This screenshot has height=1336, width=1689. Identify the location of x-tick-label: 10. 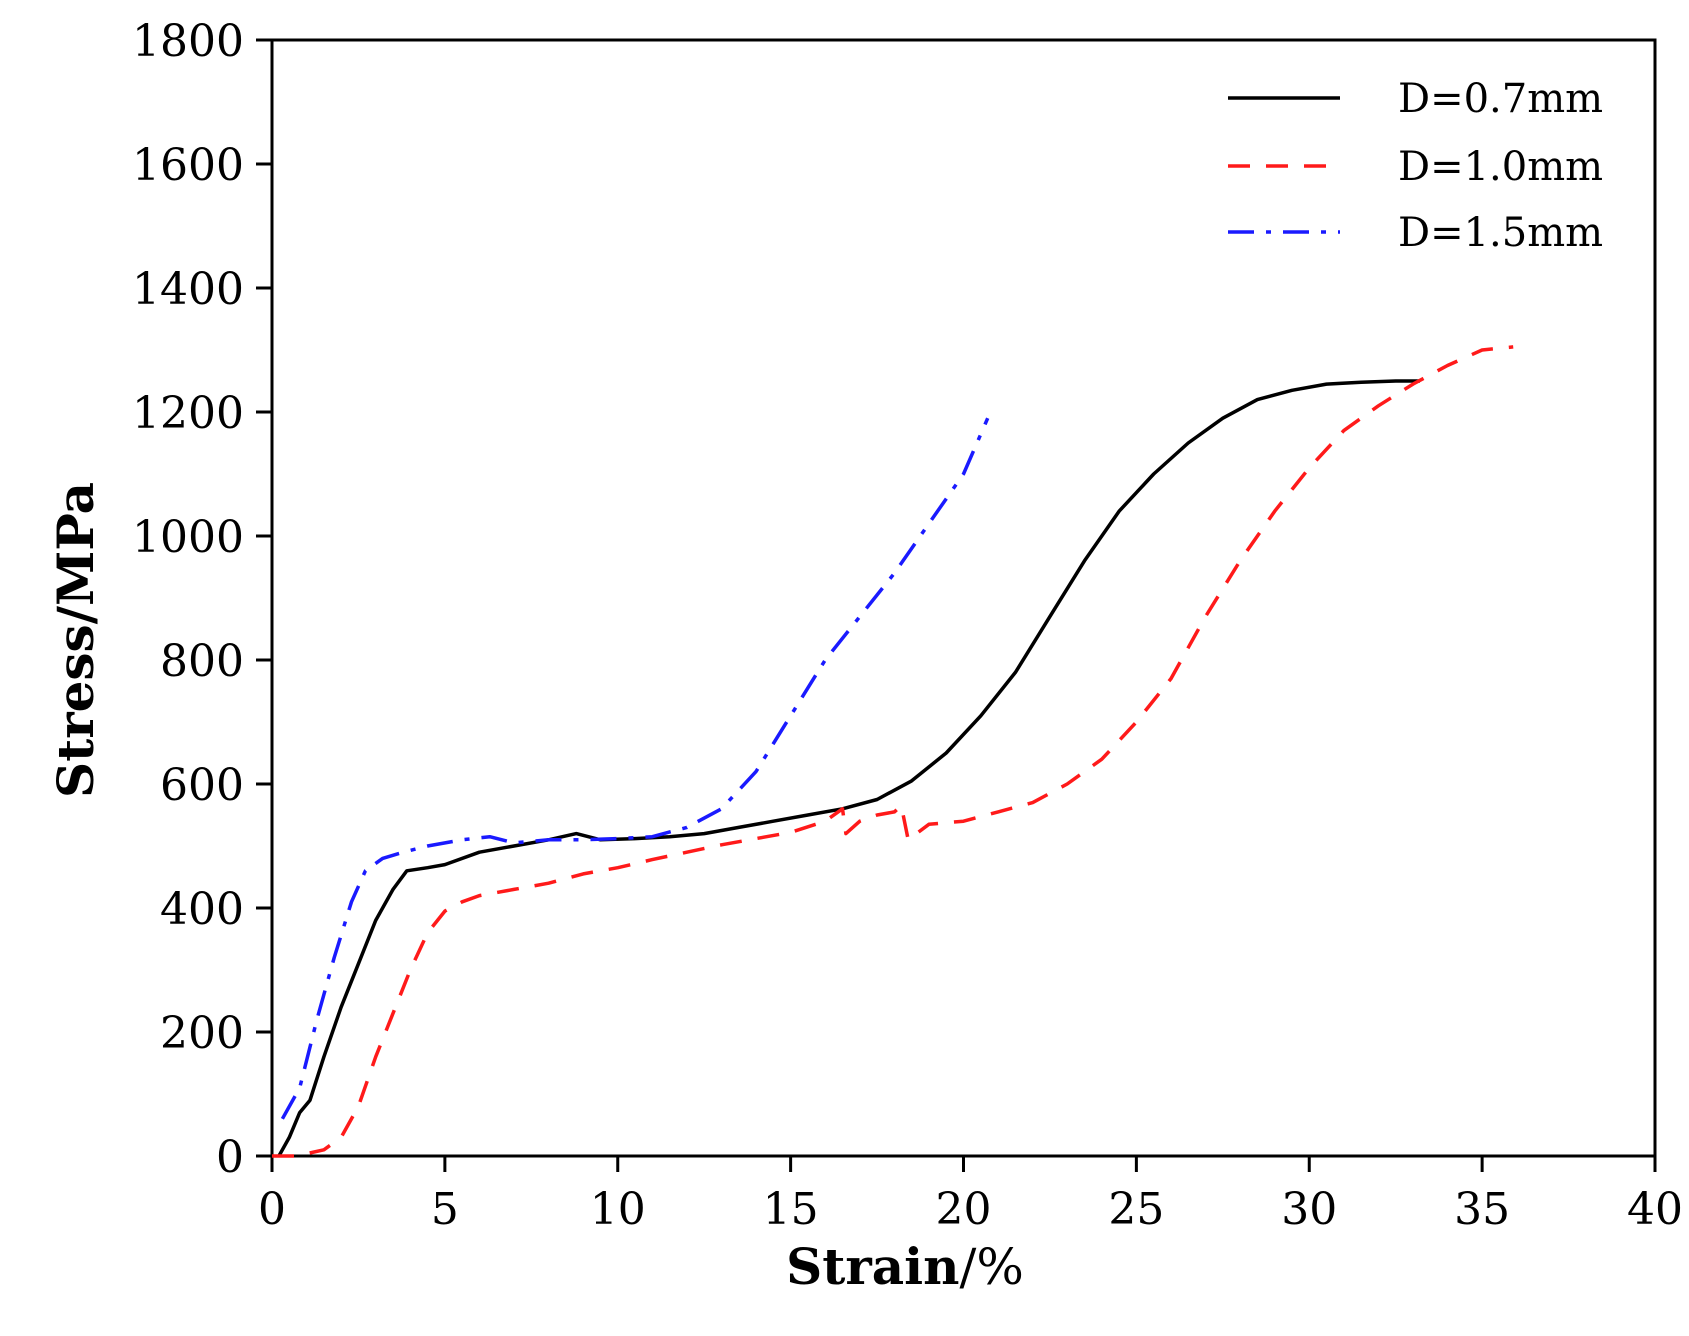
(618, 1209).